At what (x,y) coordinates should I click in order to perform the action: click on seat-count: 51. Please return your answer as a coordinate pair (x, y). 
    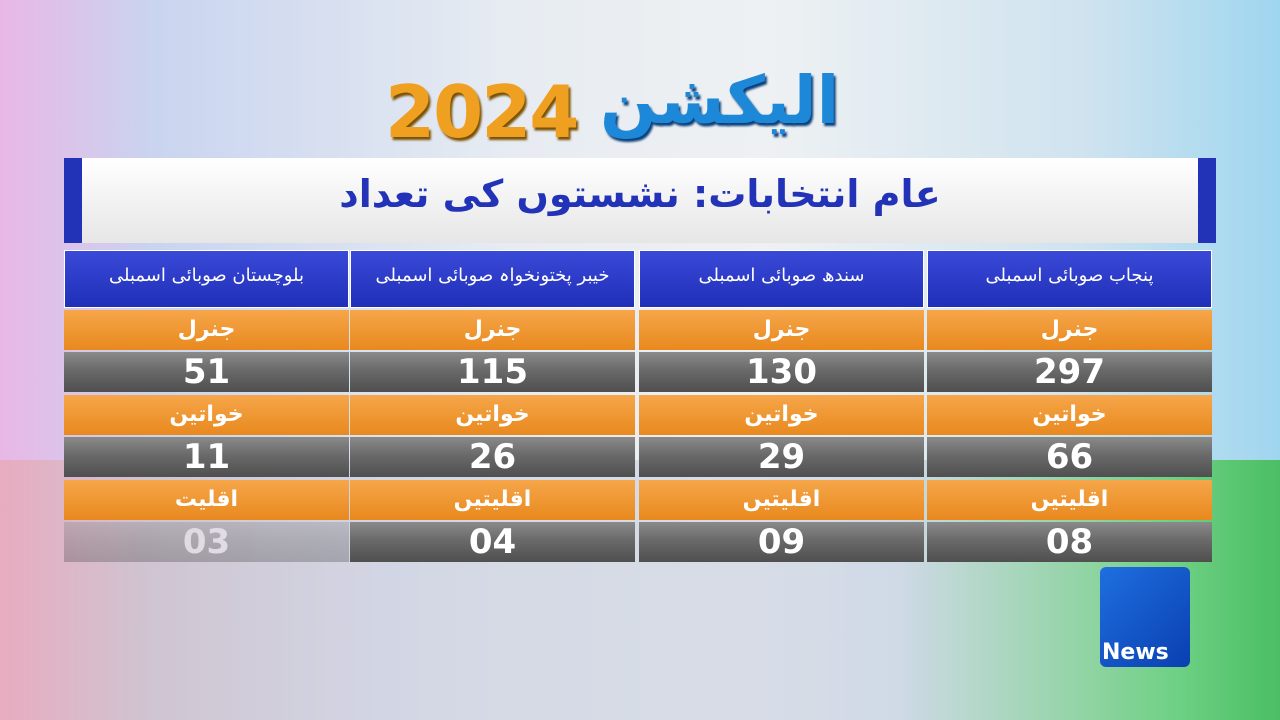
    Looking at the image, I should click on (206, 372).